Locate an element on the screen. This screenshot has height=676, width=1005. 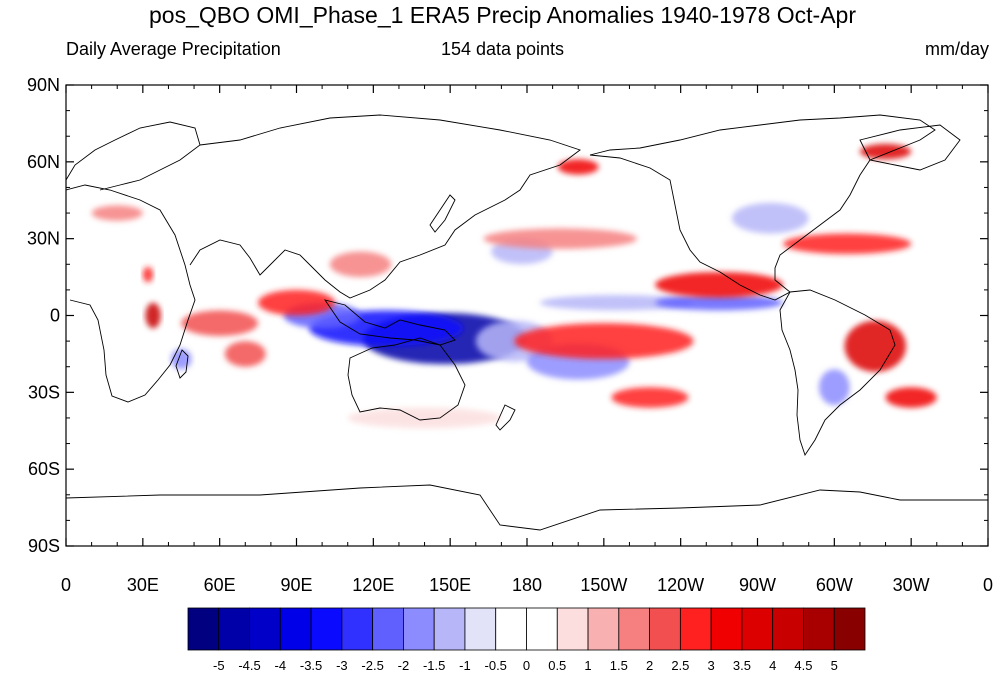
coastline-australia is located at coordinates (406, 379).